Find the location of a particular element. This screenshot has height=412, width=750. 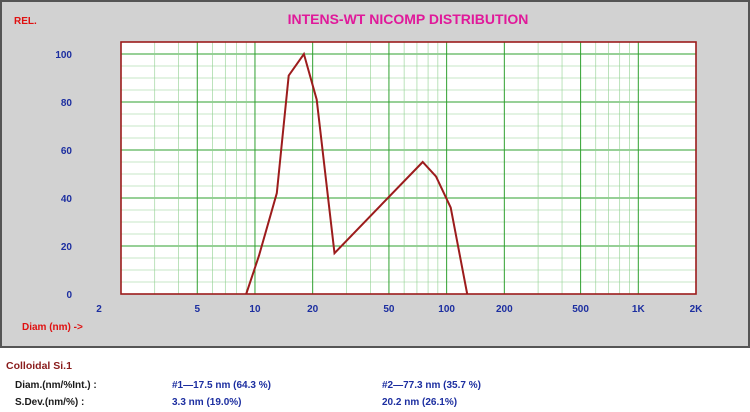

x-tick-labels: 2 5 10 20 50 100 200 500 1K 2K is located at coordinates (399, 309).